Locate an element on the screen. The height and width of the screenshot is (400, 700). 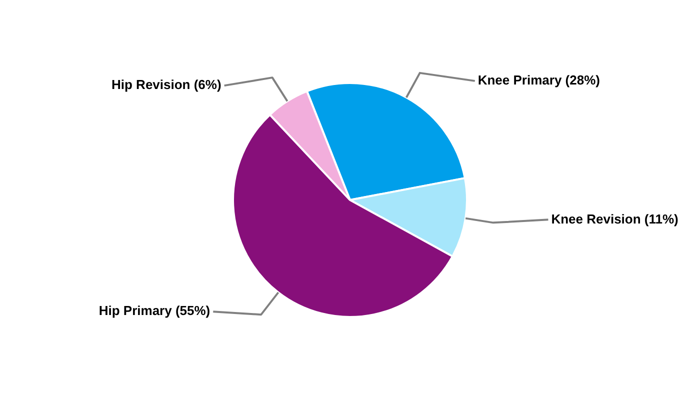
slice-label: Hip Revision (6%) is located at coordinates (167, 84).